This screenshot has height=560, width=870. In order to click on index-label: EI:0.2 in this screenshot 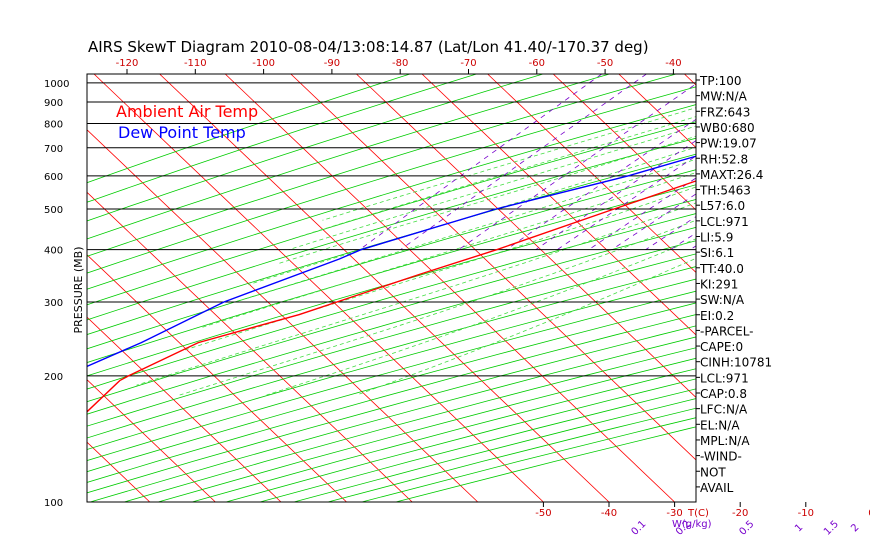, I will do `click(717, 316)`.